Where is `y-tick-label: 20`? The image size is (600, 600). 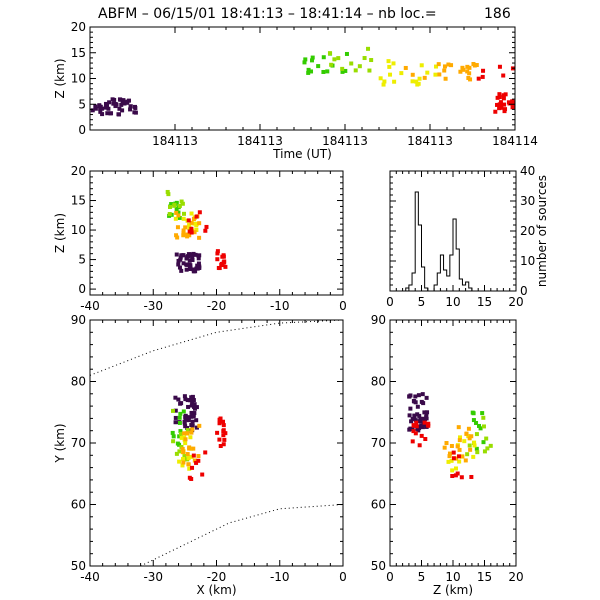 y-tick-label: 20 is located at coordinates (78, 171).